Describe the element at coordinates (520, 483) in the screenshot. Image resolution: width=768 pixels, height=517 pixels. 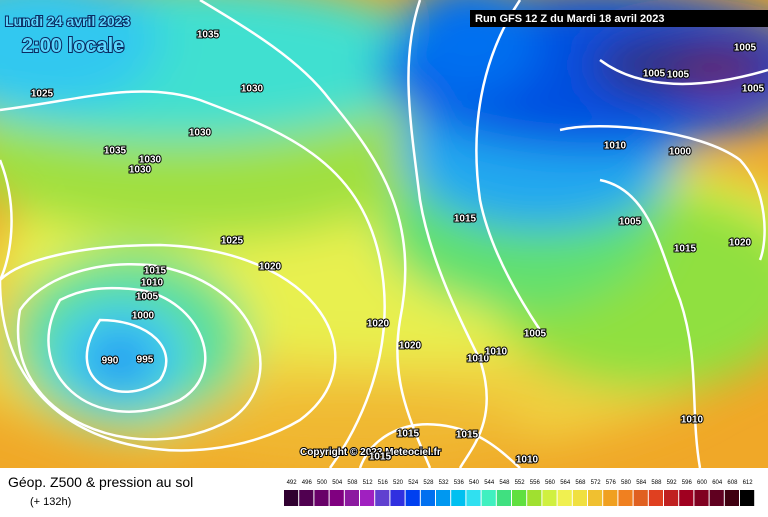
I see `scale-label: 552` at that location.